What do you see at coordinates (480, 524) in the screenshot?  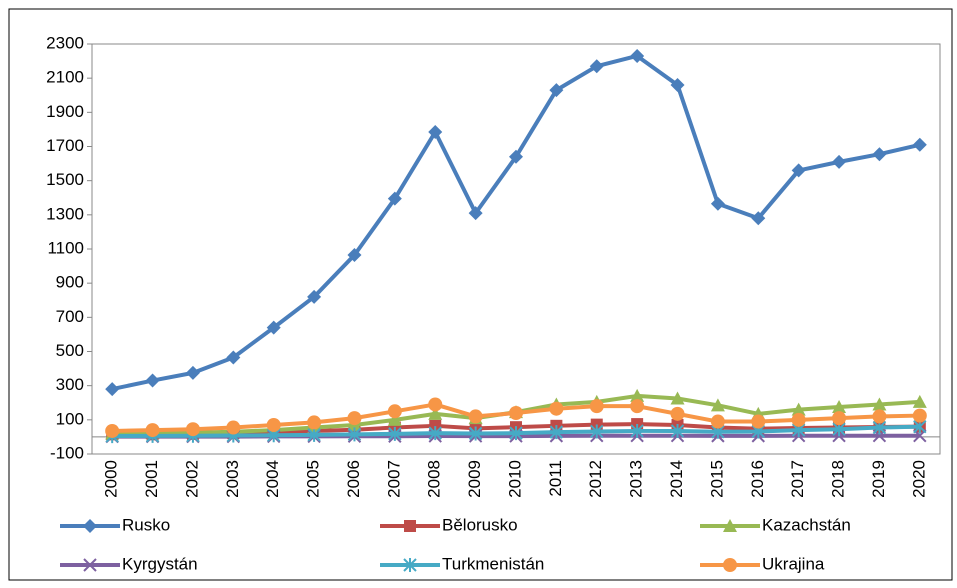 I see `legend-label: Bělorusko` at bounding box center [480, 524].